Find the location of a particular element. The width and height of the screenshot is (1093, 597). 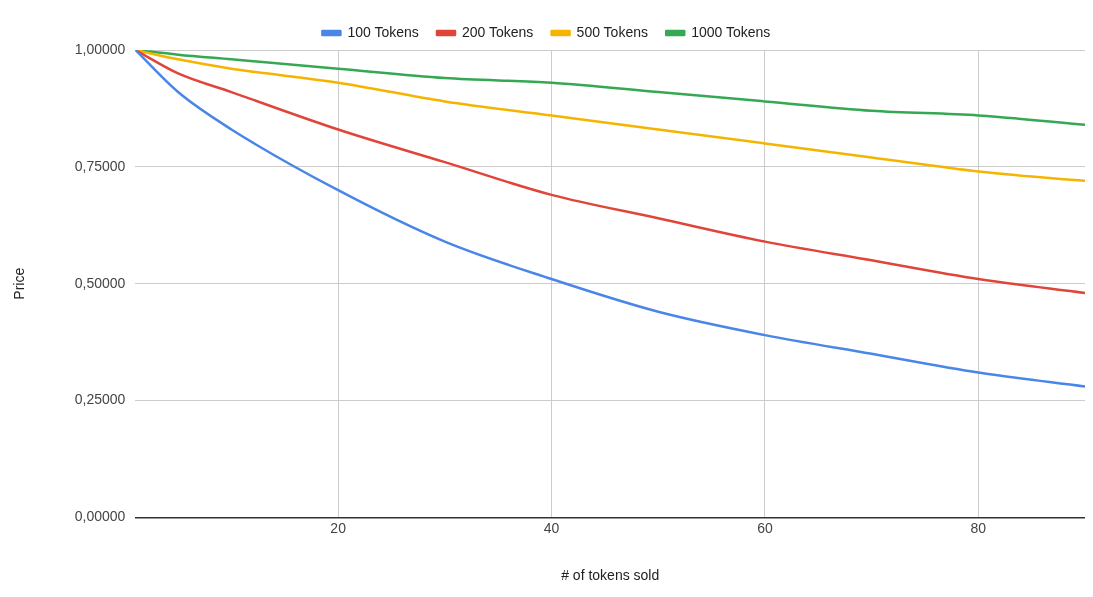

x-tick-label: 80 is located at coordinates (978, 527).